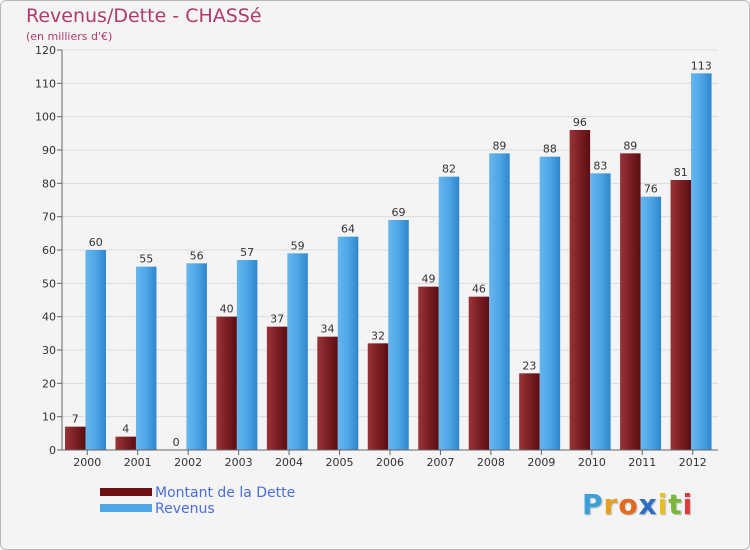 This screenshot has width=750, height=550. I want to click on data-label: 59, so click(298, 245).